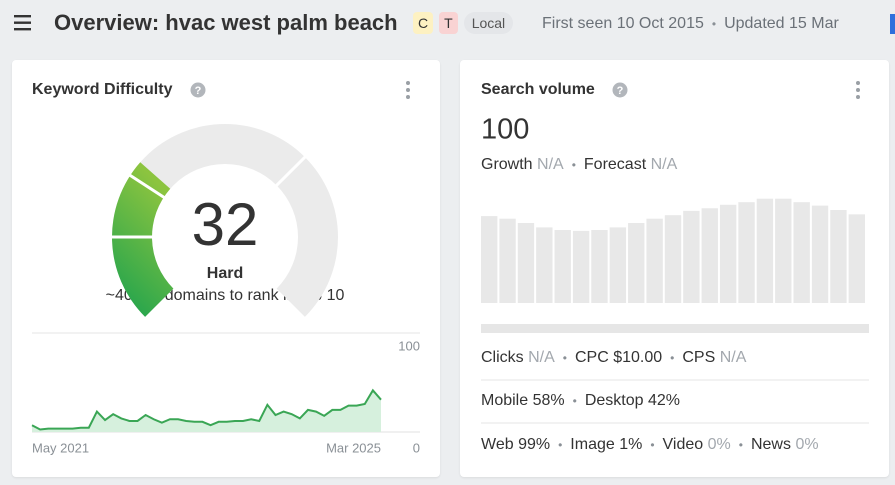 Image resolution: width=895 pixels, height=485 pixels. Describe the element at coordinates (615, 164) in the screenshot. I see `label: Forecast` at that location.